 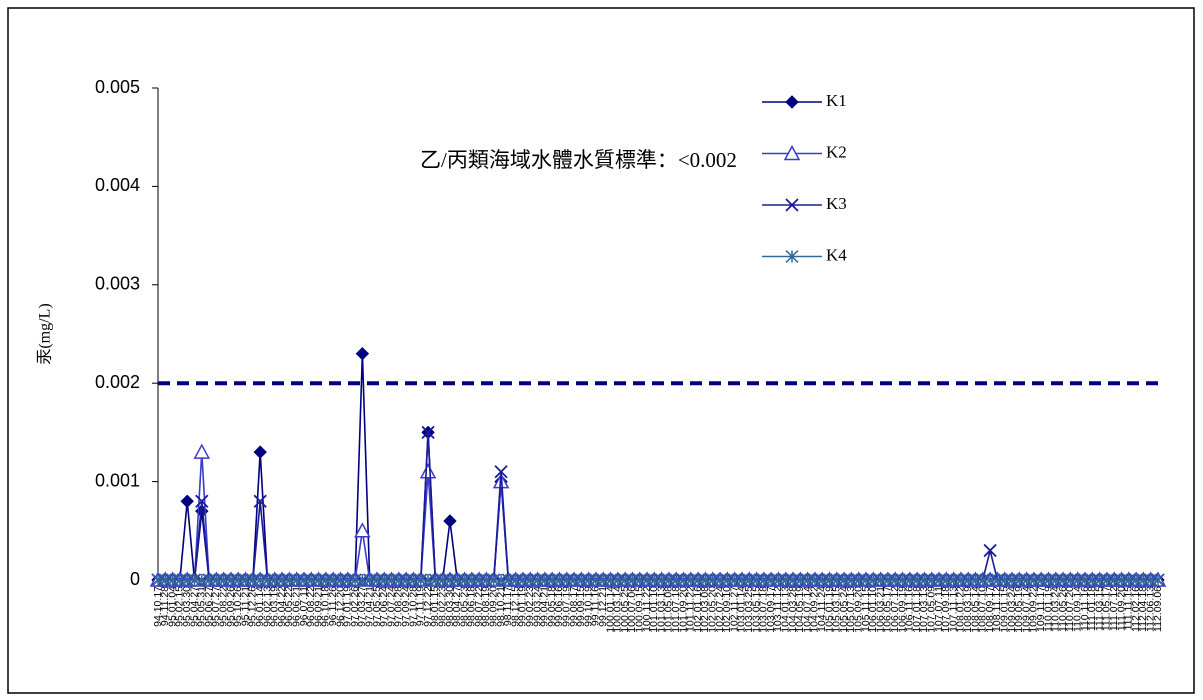 What do you see at coordinates (902, 609) in the screenshot?
I see `x-tick-label: 106.09.19` at bounding box center [902, 609].